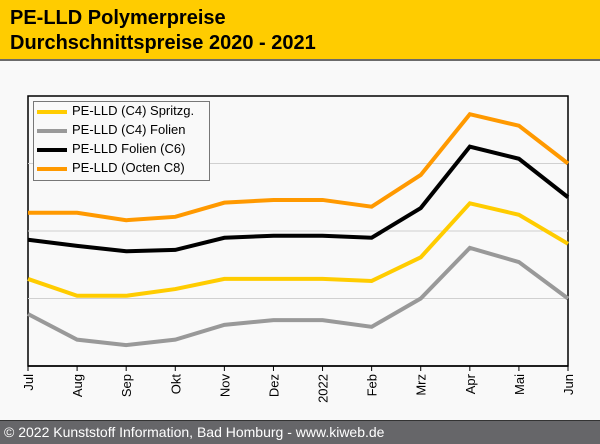  I want to click on legend-label: PE-LLD Folien (C6), so click(129, 148).